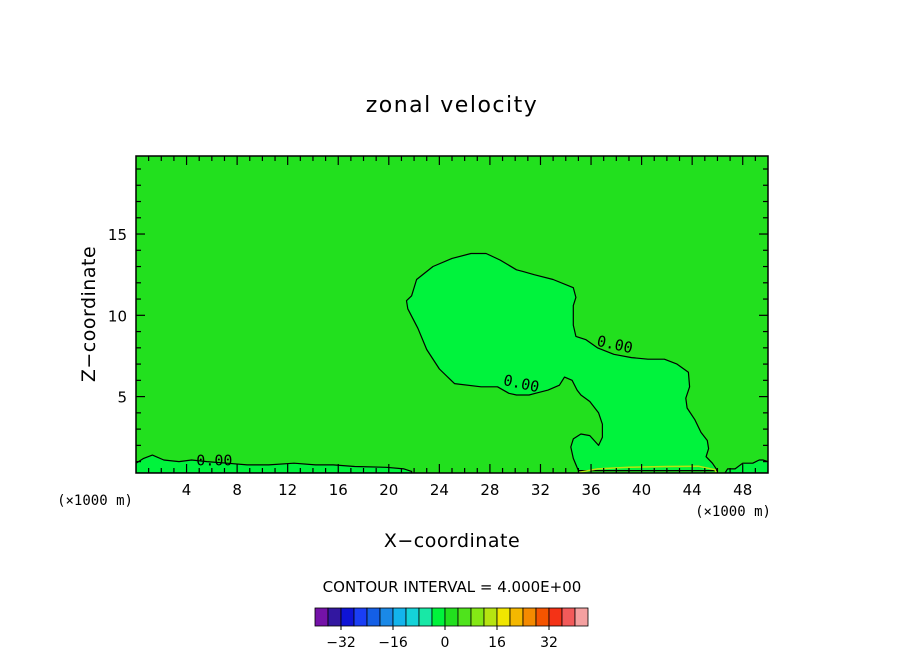 The height and width of the screenshot is (654, 904). I want to click on x-unit-right: (×1000 m), so click(733, 512).